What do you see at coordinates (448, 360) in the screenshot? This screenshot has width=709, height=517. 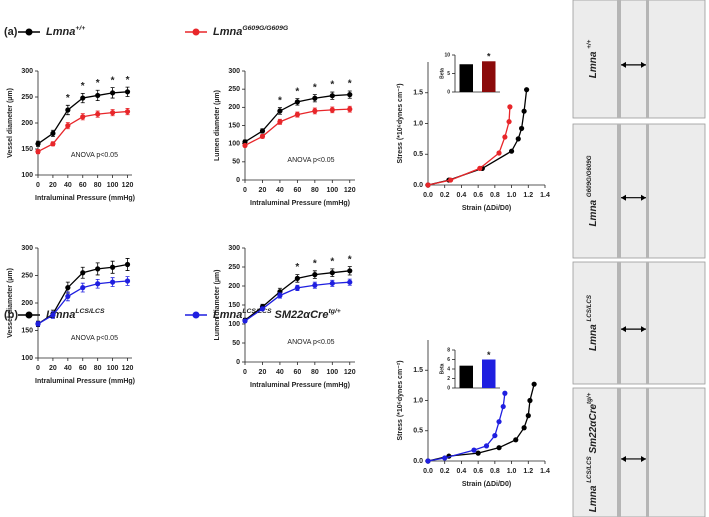 I see `y-tick-label: 6` at bounding box center [448, 360].